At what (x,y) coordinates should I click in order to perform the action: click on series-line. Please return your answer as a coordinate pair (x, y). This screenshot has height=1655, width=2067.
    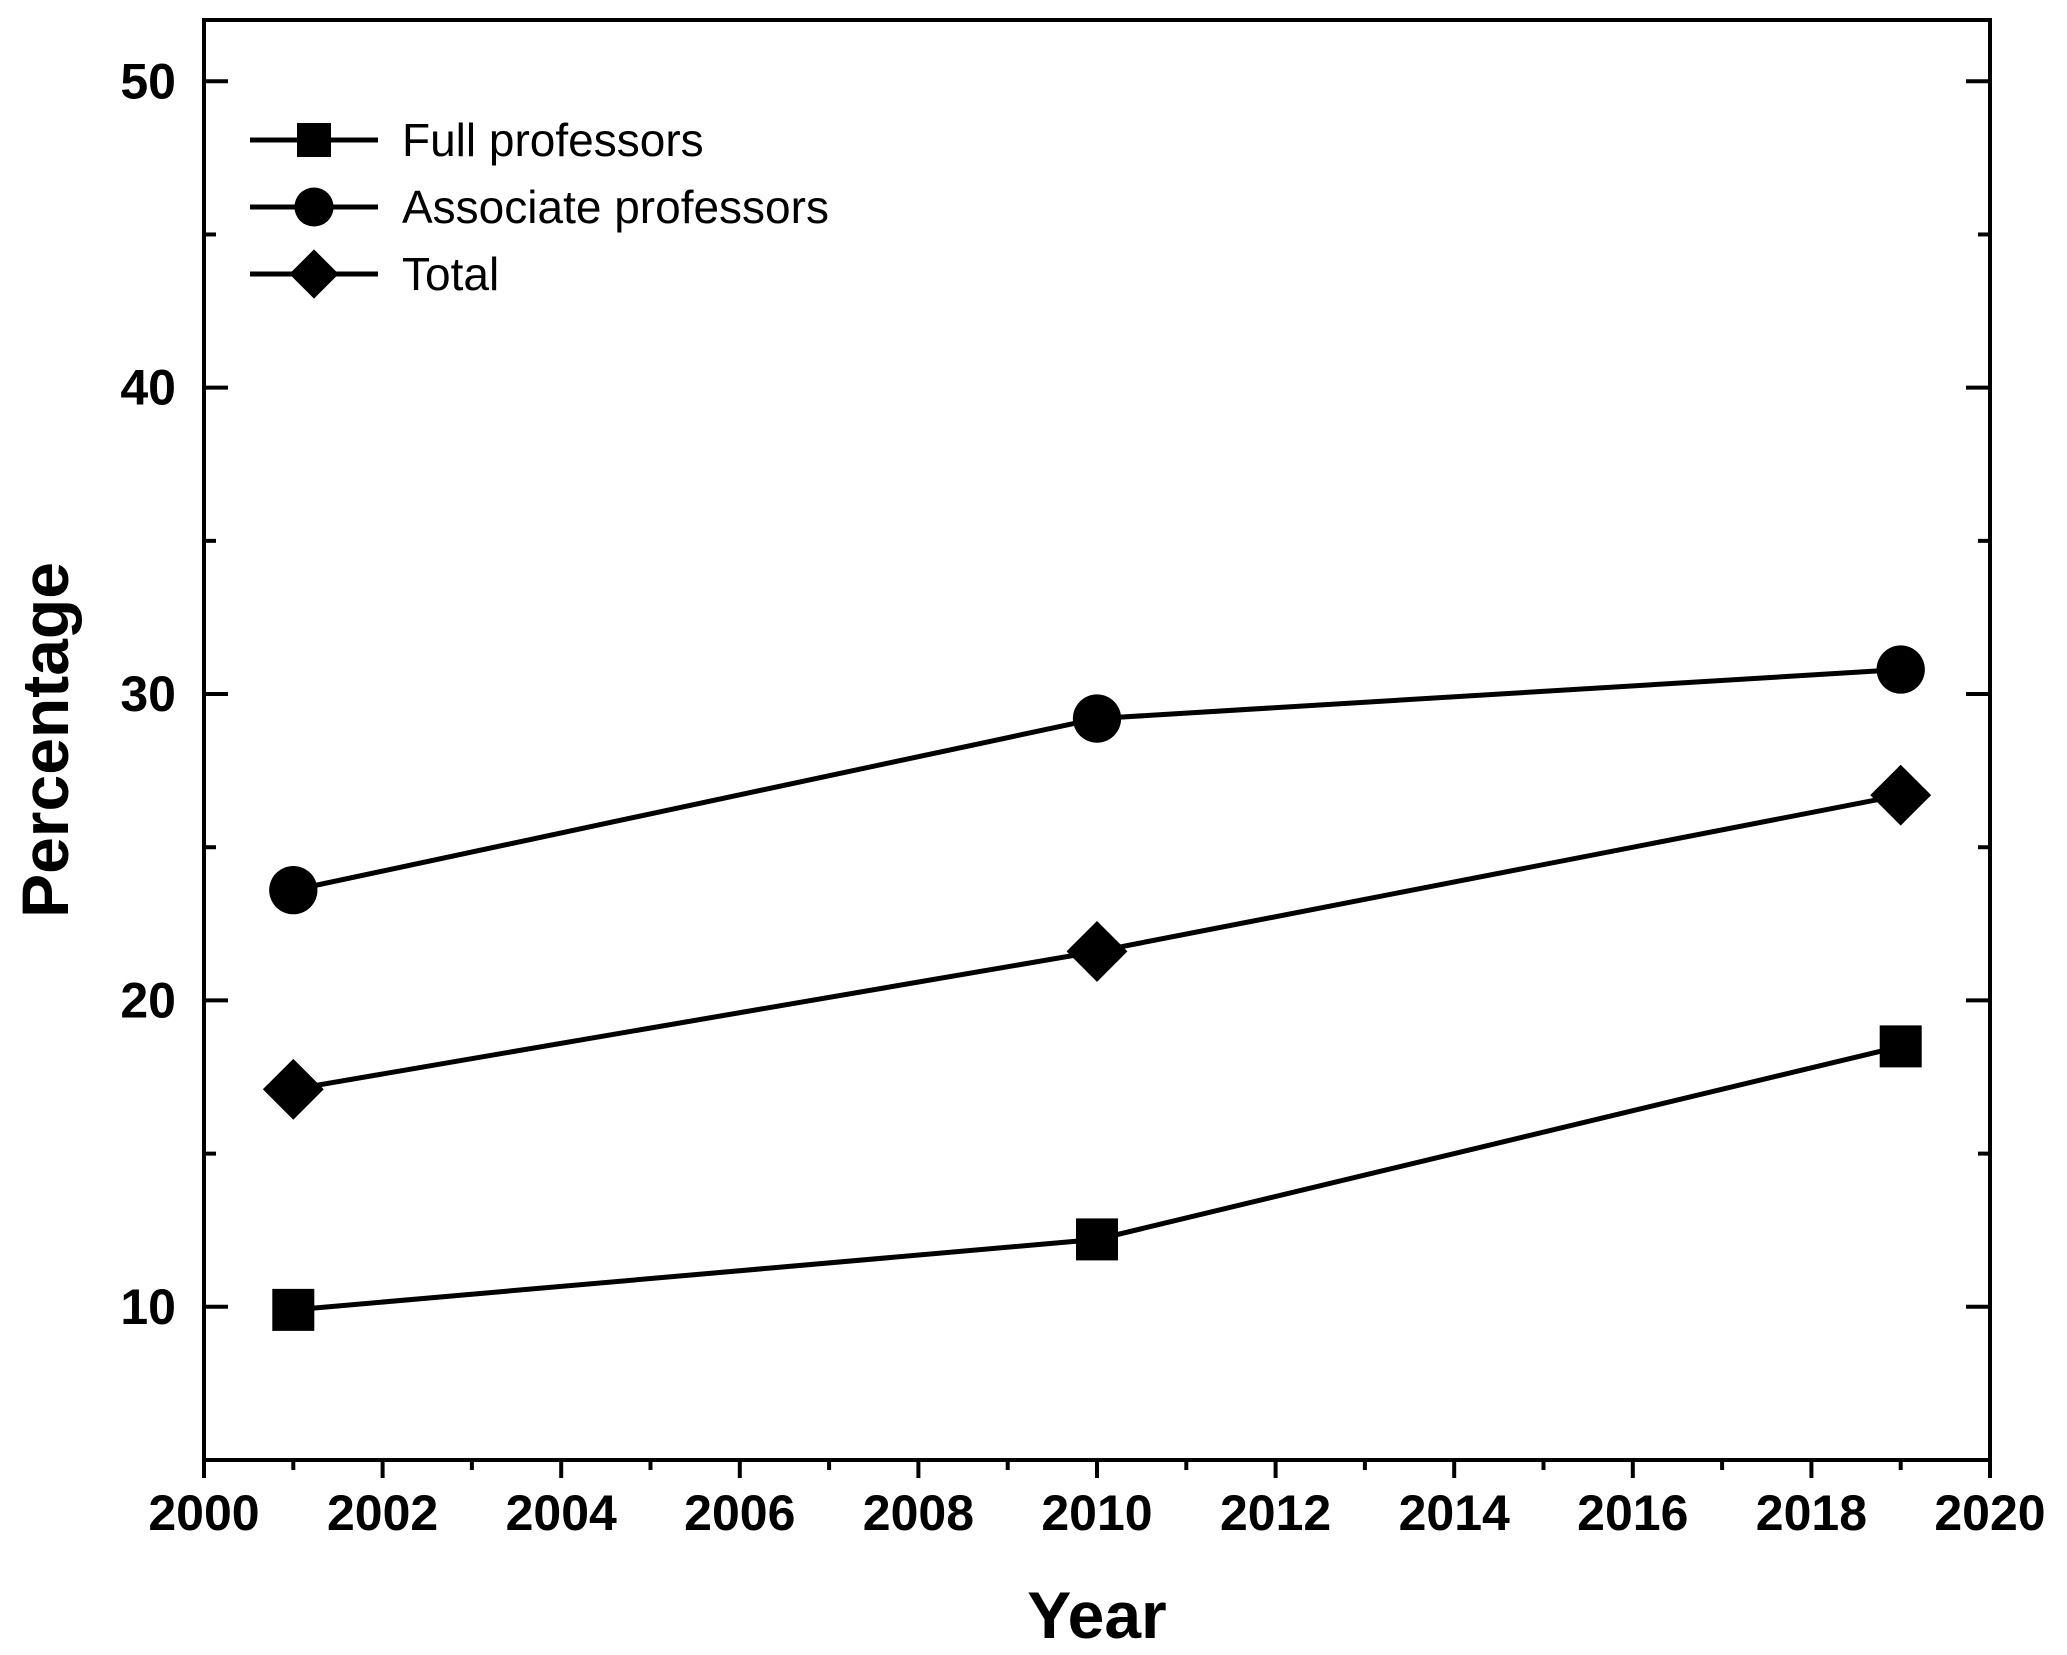
    Looking at the image, I should click on (1097, 1178).